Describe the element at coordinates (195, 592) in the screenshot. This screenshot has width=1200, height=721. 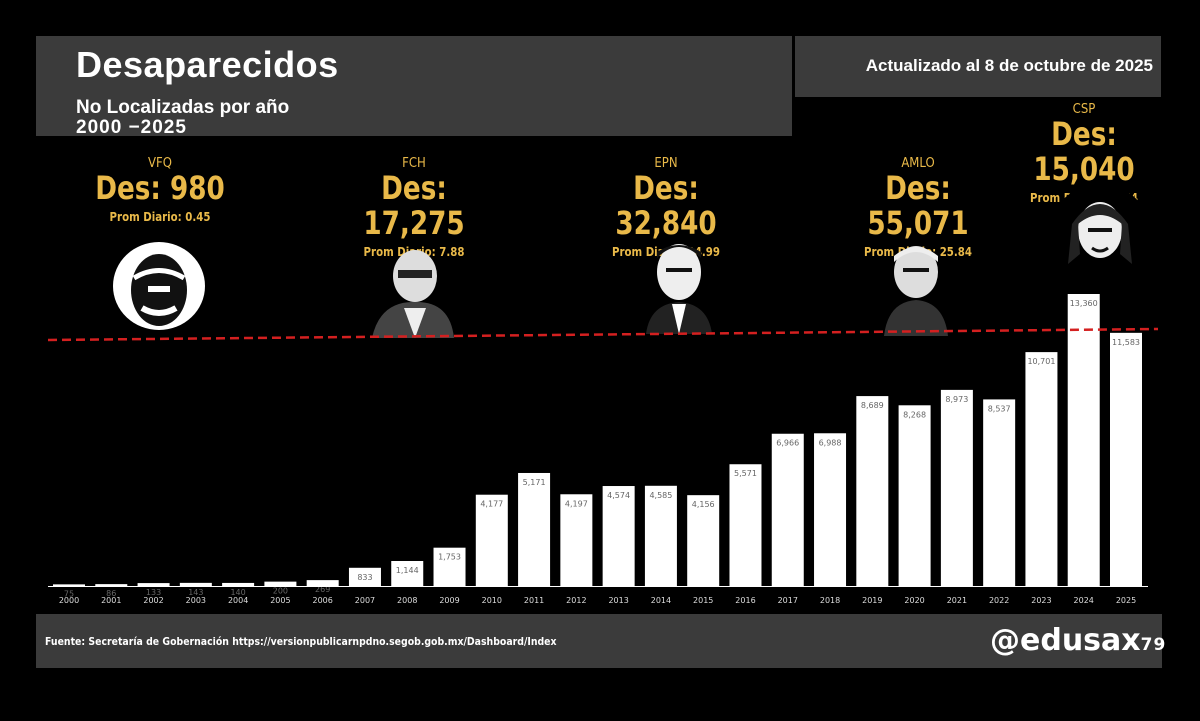
I see `bar-value-label: 143` at that location.